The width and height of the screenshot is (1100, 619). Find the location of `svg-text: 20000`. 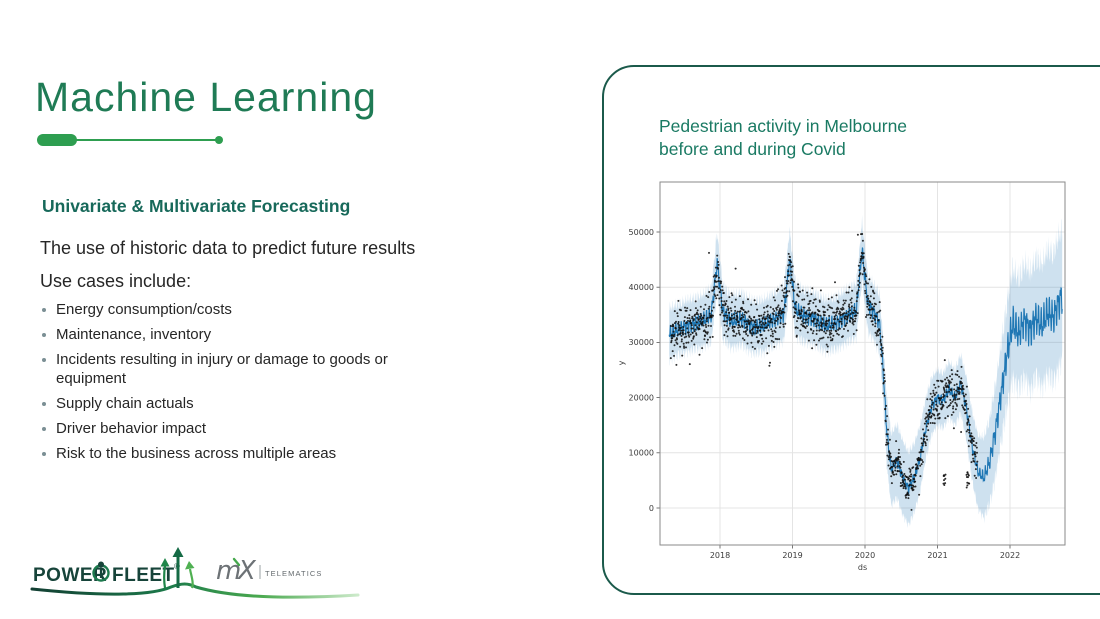

svg-text: 20000 is located at coordinates (641, 397).